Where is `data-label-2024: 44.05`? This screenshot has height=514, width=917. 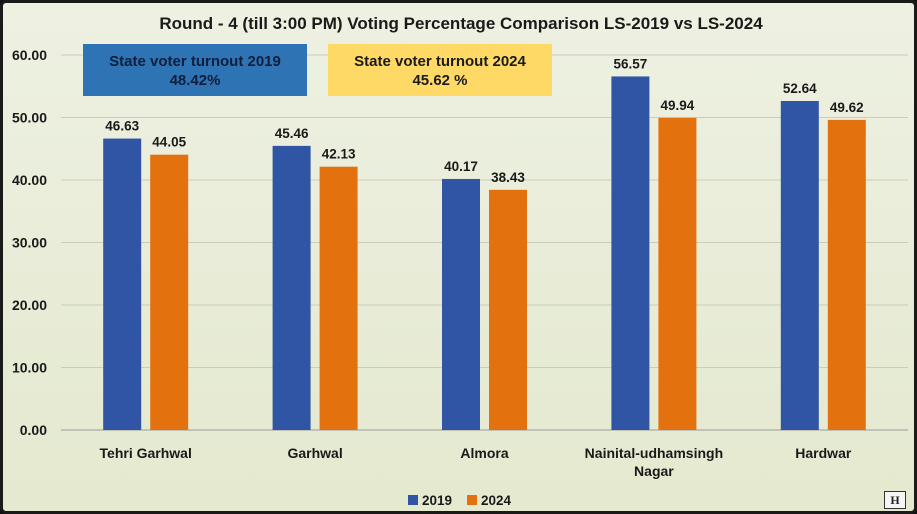 data-label-2024: 44.05 is located at coordinates (169, 142).